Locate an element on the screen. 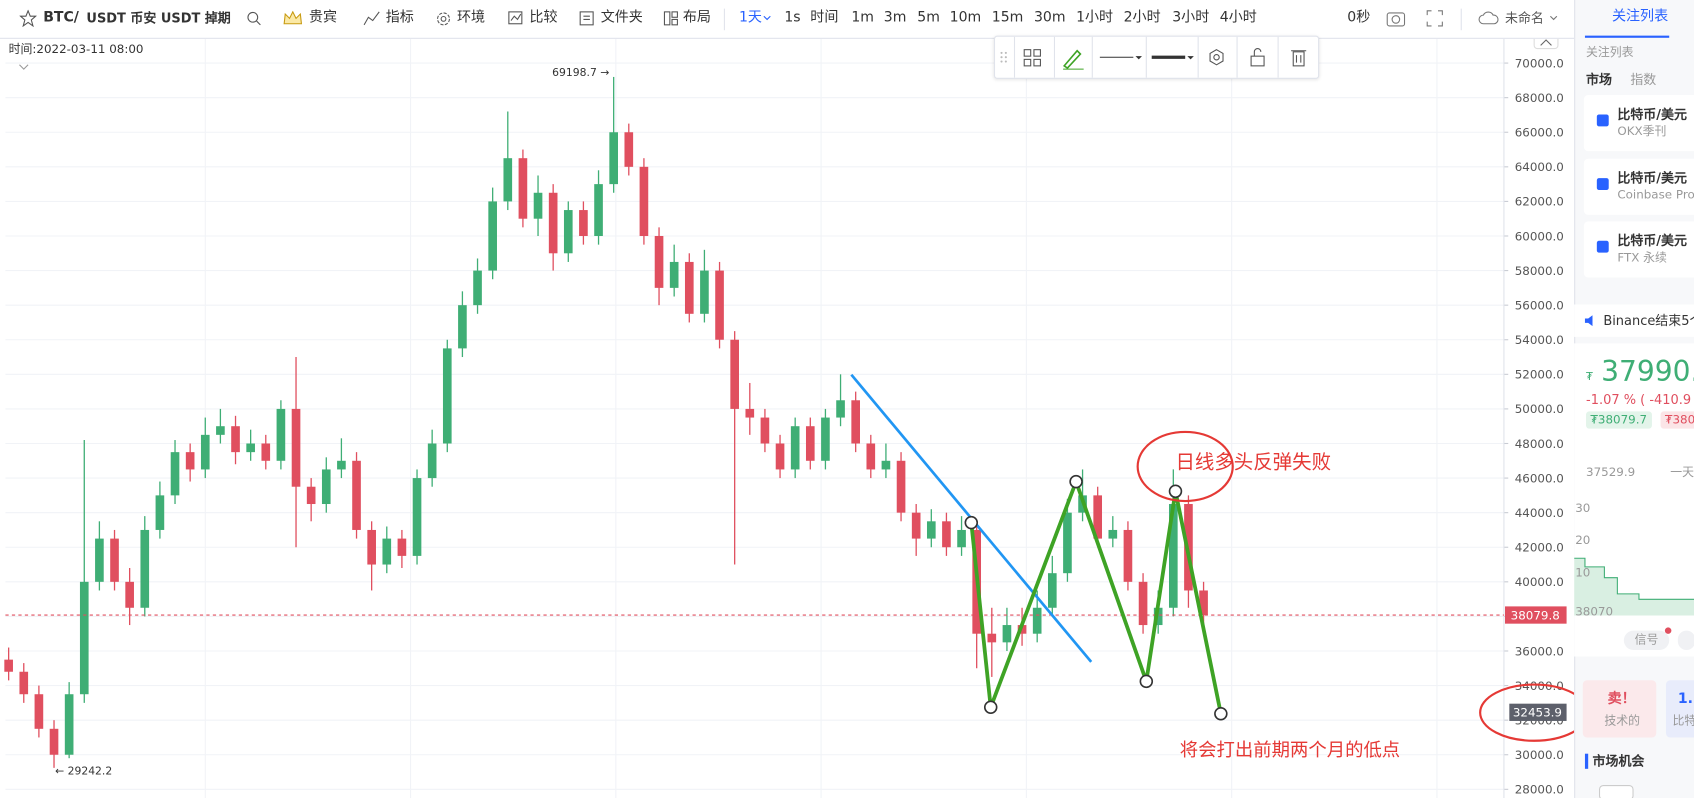 The width and height of the screenshot is (1694, 798). fullscreen-icon is located at coordinates (1434, 18).